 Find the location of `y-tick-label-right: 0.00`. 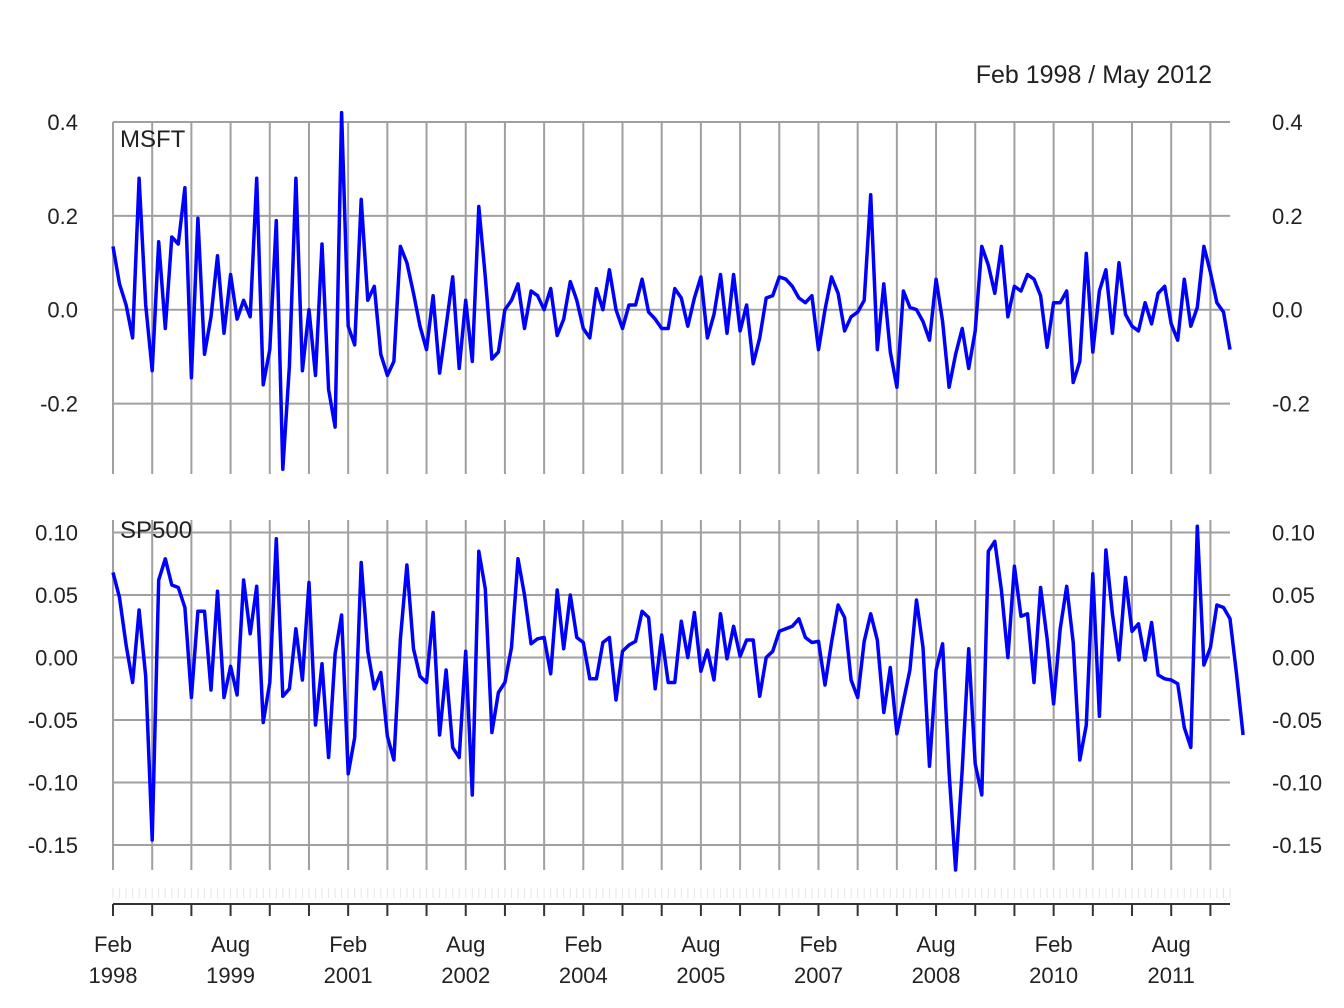

y-tick-label-right: 0.00 is located at coordinates (1293, 658).